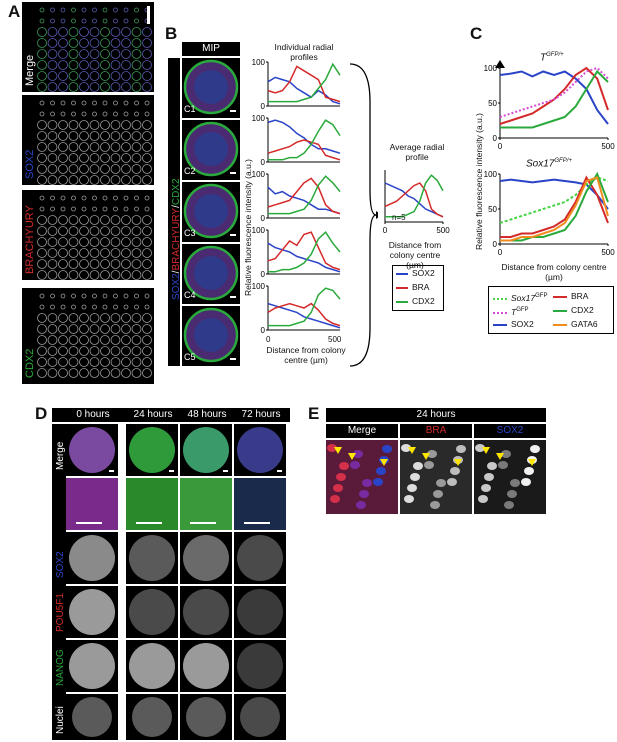 The height and width of the screenshot is (742, 617). What do you see at coordinates (306, 355) in the screenshot?
I see `panel-b-xlabel: Distance from colony centre (µm)` at bounding box center [306, 355].